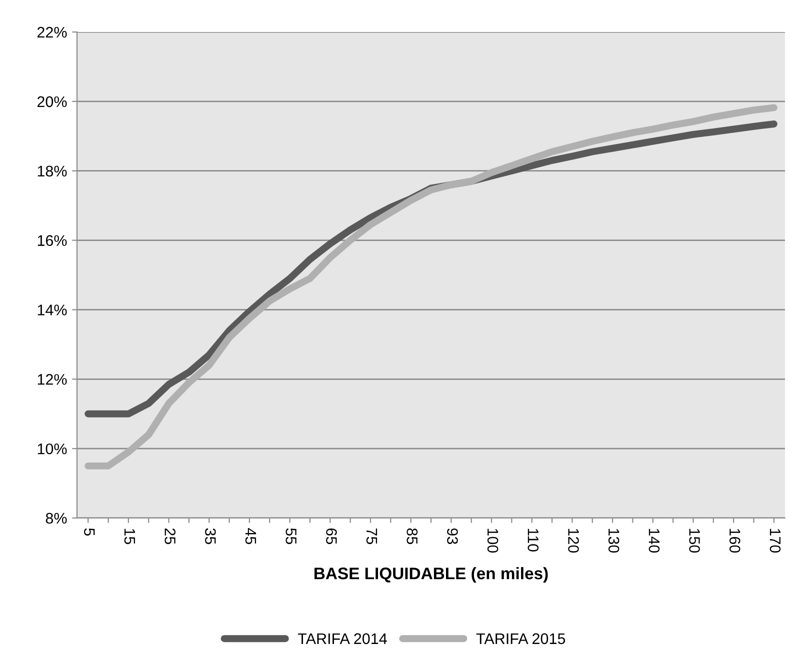 This screenshot has width=790, height=668. Describe the element at coordinates (492, 540) in the screenshot. I see `x-tick-label: 100` at that location.